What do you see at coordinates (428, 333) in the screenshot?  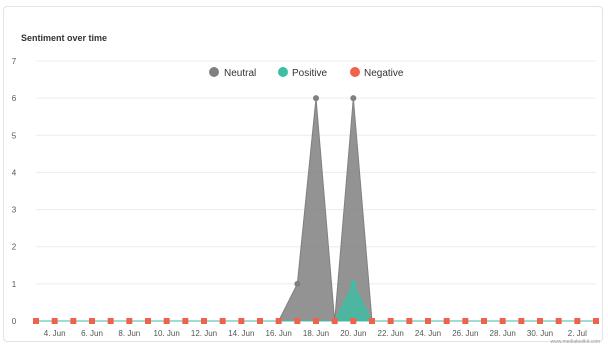 I see `x-tick-label: 24. Jun` at bounding box center [428, 333].